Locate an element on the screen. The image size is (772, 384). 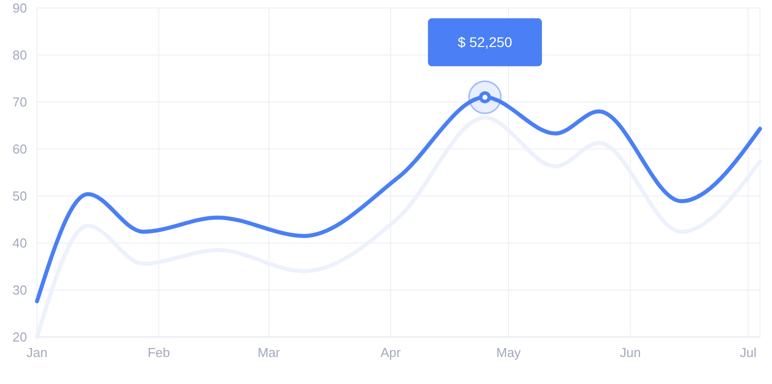
y-tick-label: 70 is located at coordinates (19, 102).